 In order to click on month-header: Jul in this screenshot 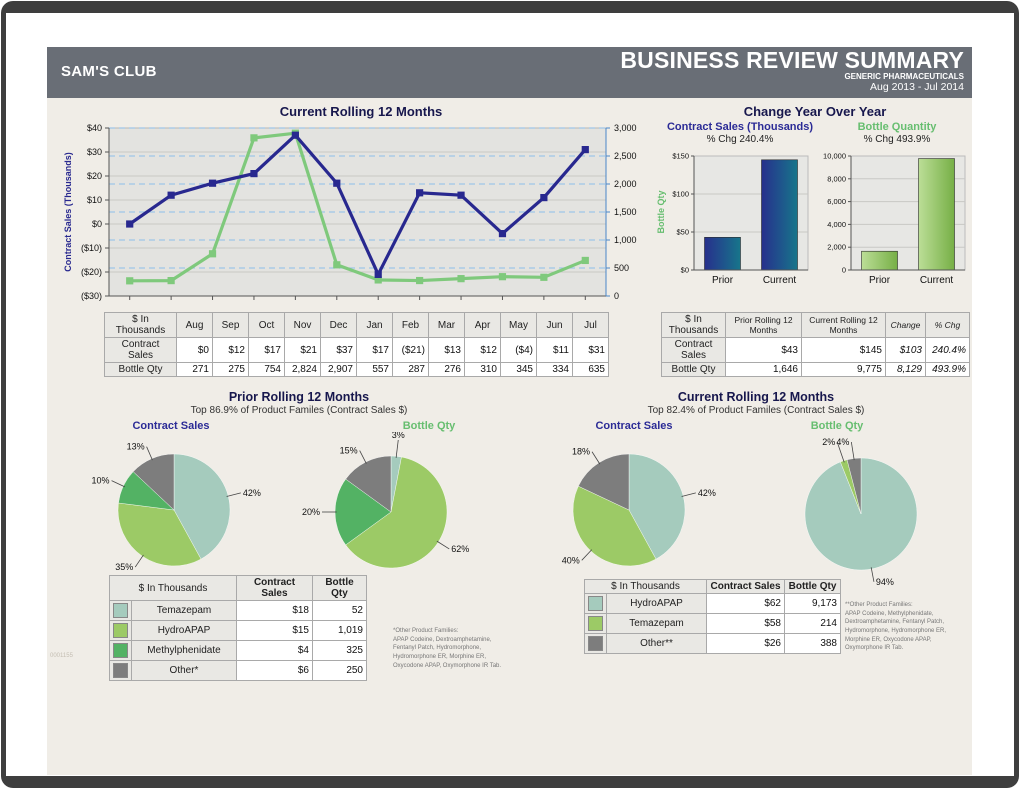, I will do `click(590, 325)`.